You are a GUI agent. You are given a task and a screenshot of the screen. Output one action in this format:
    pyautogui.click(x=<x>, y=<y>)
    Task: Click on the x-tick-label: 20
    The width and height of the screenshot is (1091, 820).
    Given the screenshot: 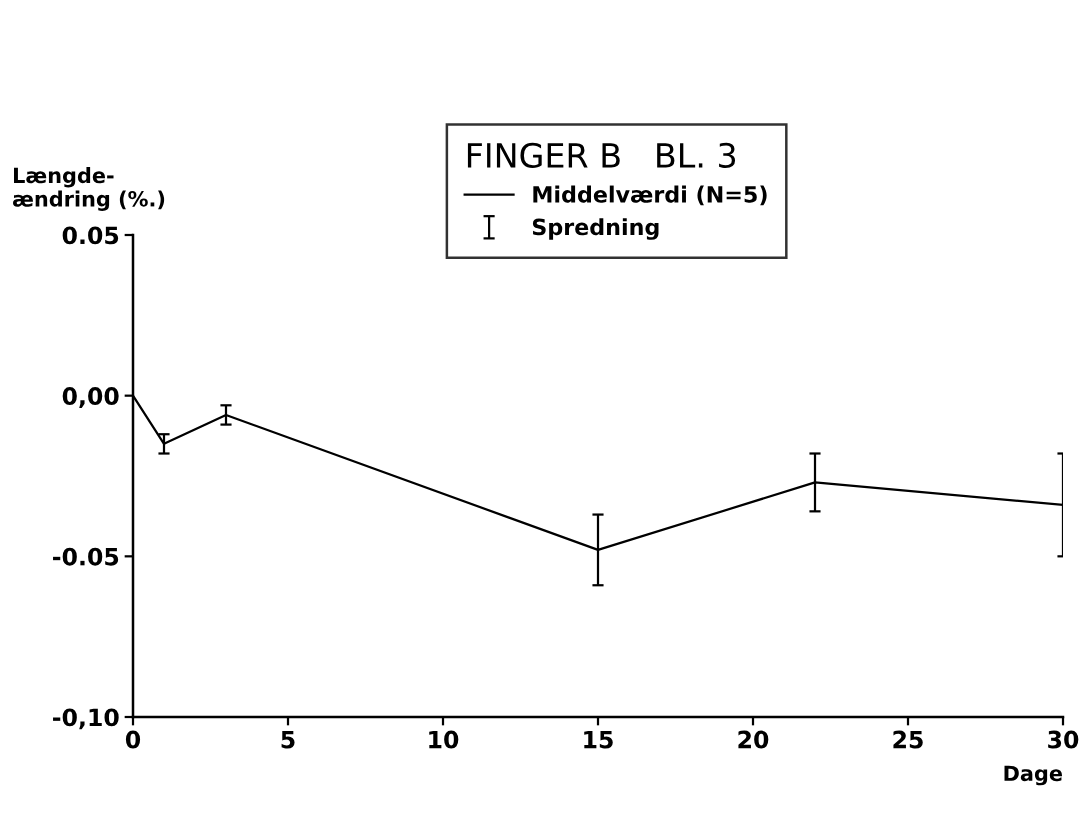 What is the action you would take?
    pyautogui.click(x=753, y=739)
    